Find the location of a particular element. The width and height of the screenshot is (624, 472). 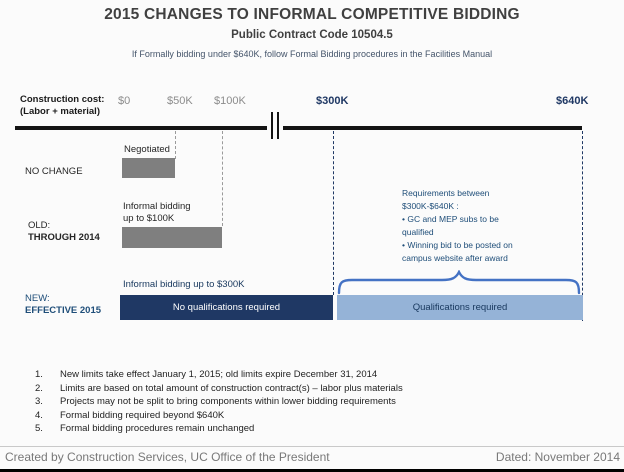

page-subtitle: Public Contract Code 10504.5 is located at coordinates (312, 35).